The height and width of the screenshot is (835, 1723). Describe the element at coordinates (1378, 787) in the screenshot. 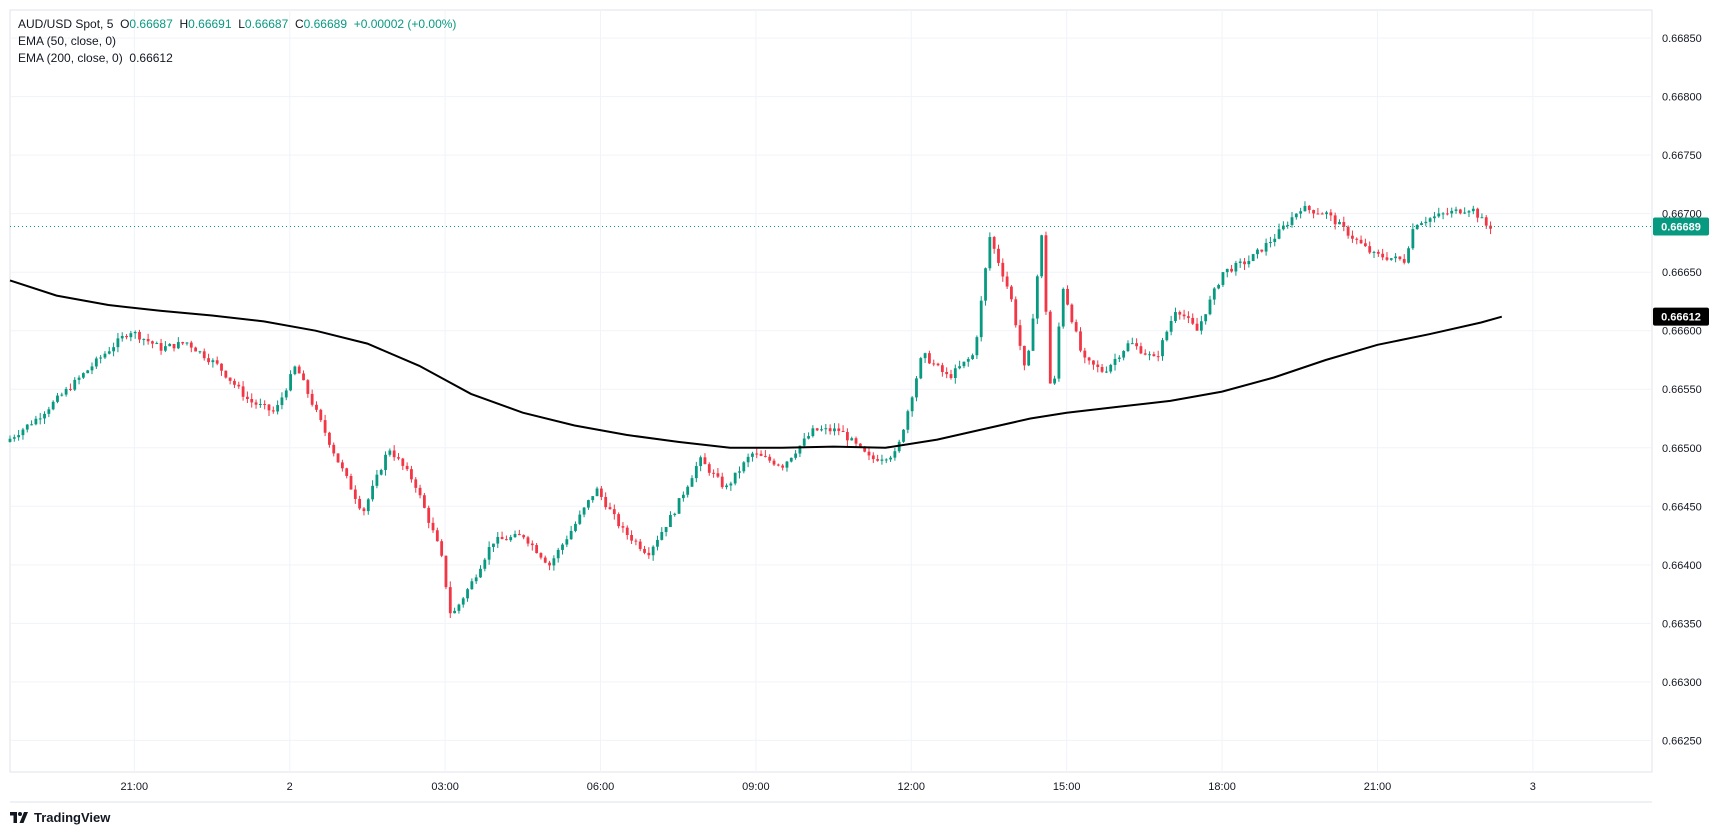

I see `x-tick-label: 21:00` at that location.